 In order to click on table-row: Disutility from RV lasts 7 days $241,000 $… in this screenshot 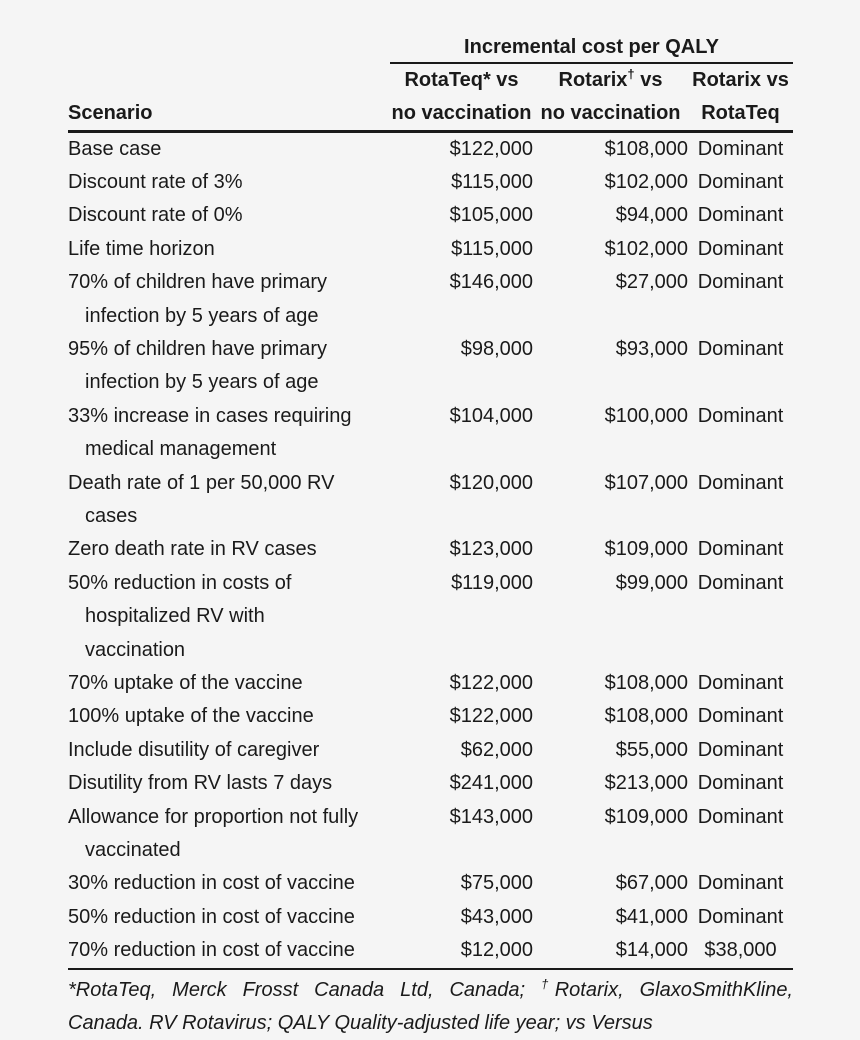, I will do `click(430, 783)`.